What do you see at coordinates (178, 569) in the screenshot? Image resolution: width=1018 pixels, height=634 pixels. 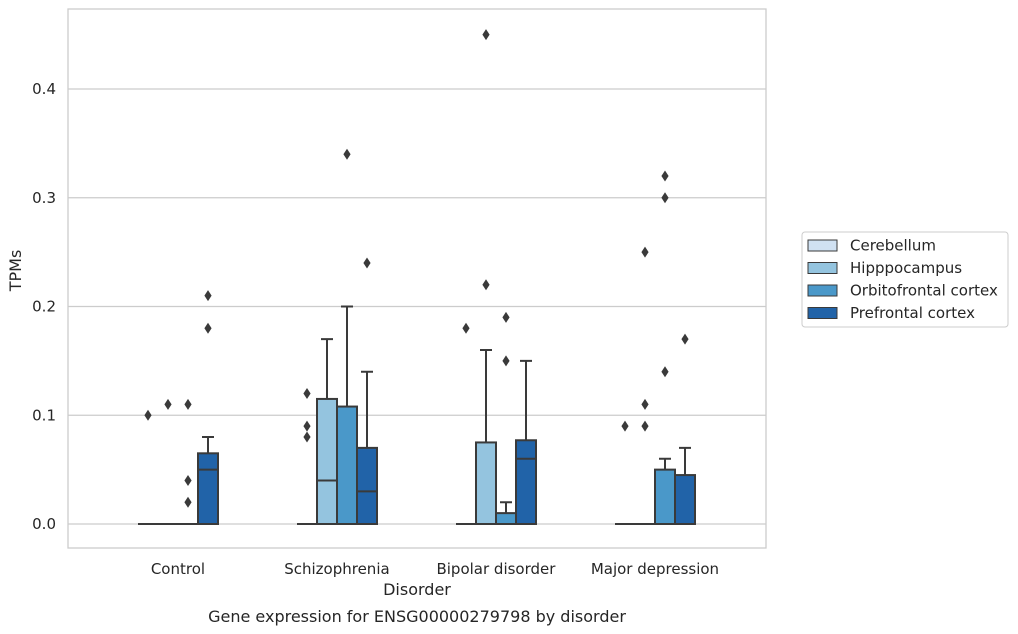 I see `x-tick-label: Control` at bounding box center [178, 569].